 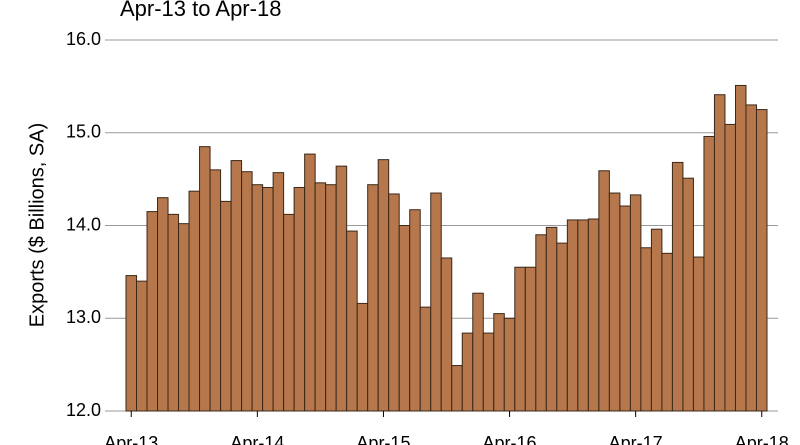 What do you see at coordinates (131, 439) in the screenshot?
I see `x-tick-label: Apr-13` at bounding box center [131, 439].